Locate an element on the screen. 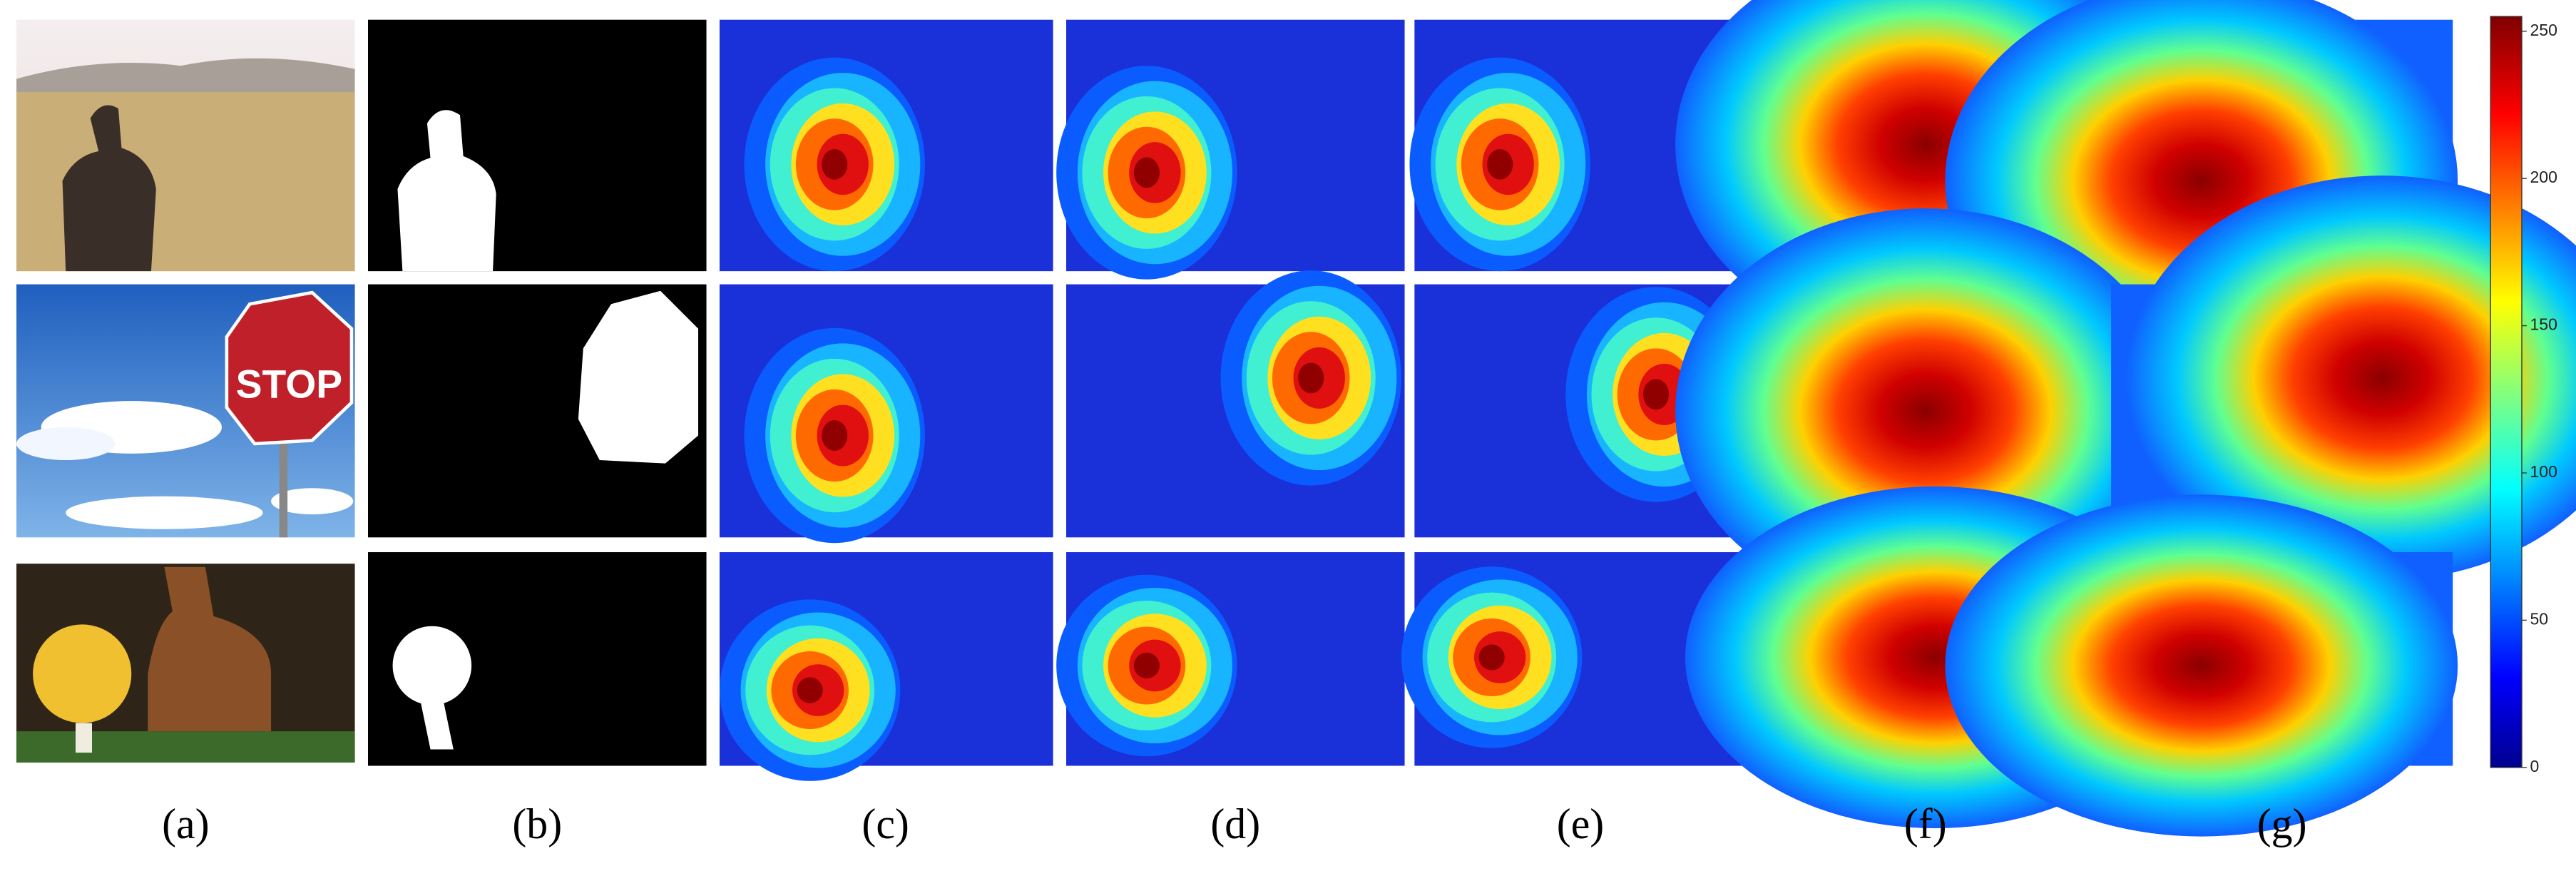  panel-label: (e) is located at coordinates (1581, 823).